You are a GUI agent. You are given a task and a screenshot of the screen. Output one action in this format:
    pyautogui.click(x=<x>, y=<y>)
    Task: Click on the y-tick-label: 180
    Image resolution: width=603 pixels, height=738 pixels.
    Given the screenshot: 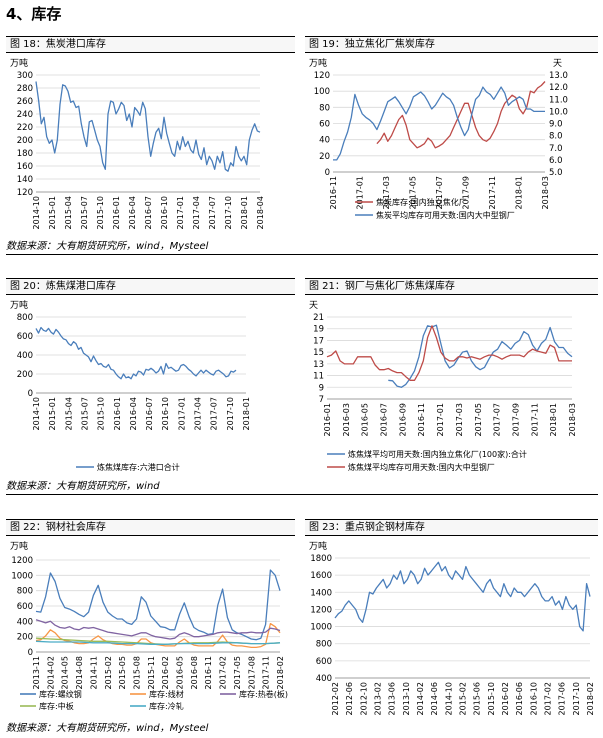 What is the action you would take?
    pyautogui.click(x=25, y=154)
    